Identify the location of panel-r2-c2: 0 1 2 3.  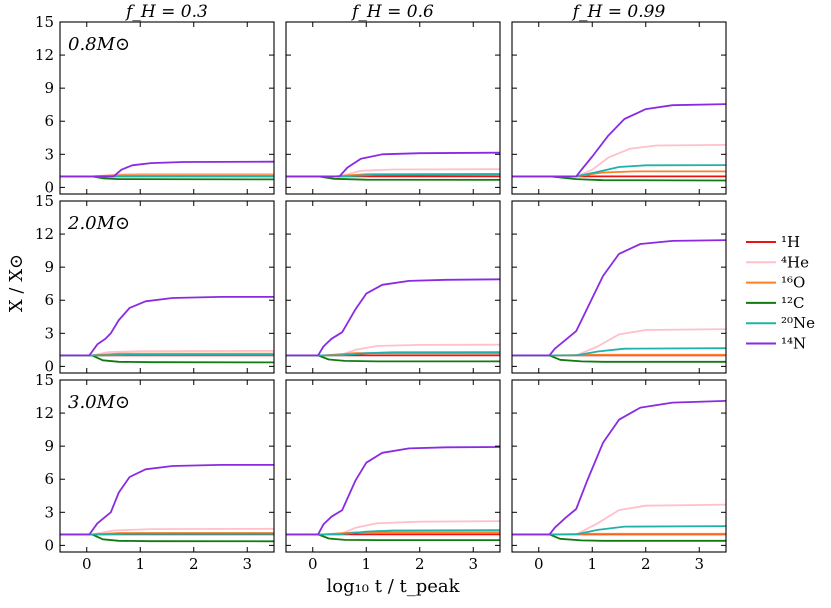
(619, 476).